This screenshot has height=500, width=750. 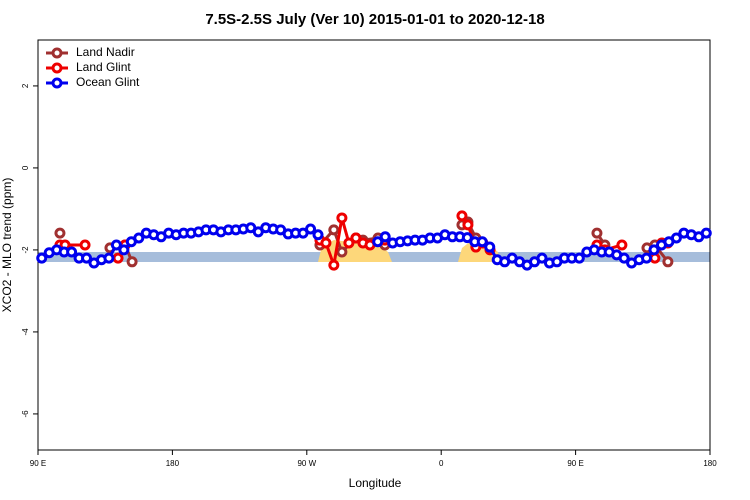 What do you see at coordinates (375, 483) in the screenshot?
I see `x-axis-label: Longitude` at bounding box center [375, 483].